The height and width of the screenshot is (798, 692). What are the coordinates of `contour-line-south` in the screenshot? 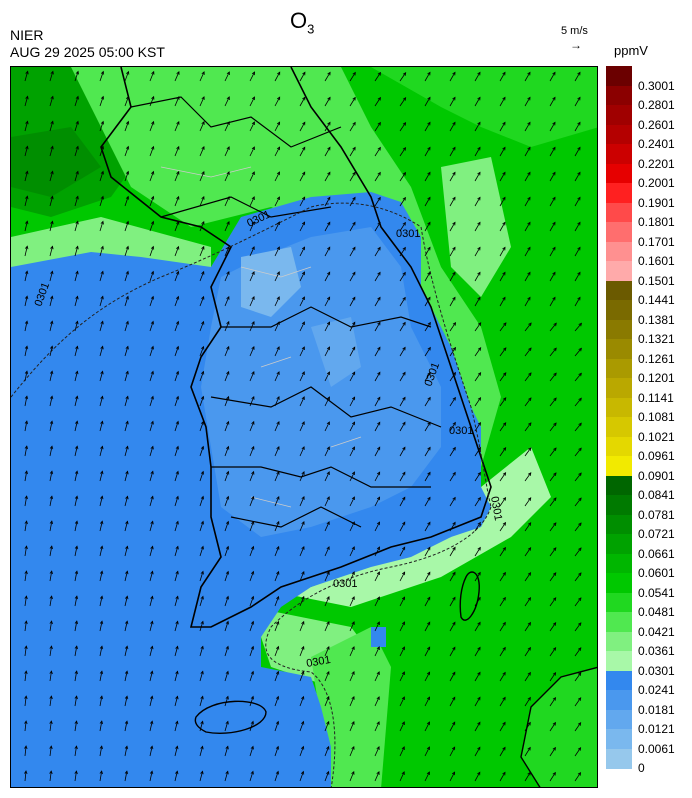 It's located at (378, 646).